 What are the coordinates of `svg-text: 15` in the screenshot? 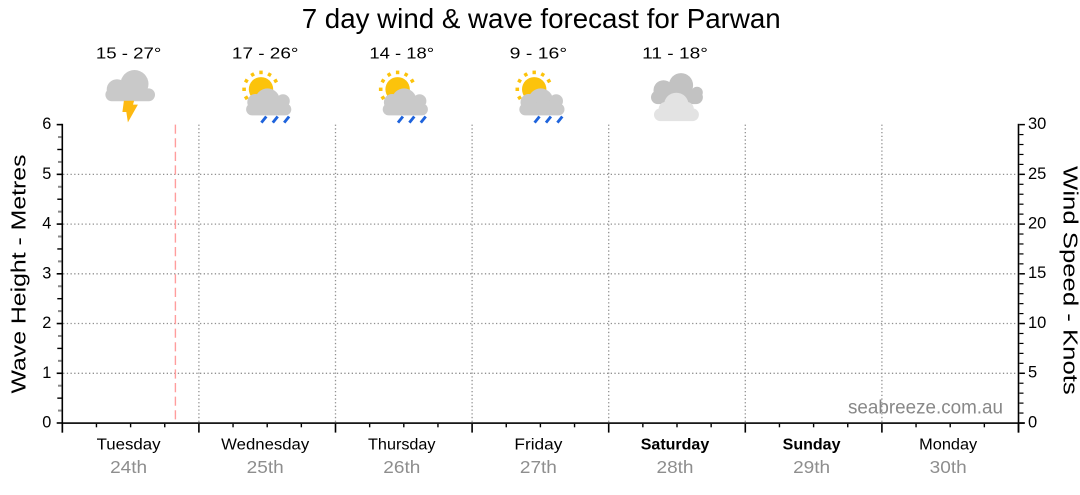 It's located at (1037, 273).